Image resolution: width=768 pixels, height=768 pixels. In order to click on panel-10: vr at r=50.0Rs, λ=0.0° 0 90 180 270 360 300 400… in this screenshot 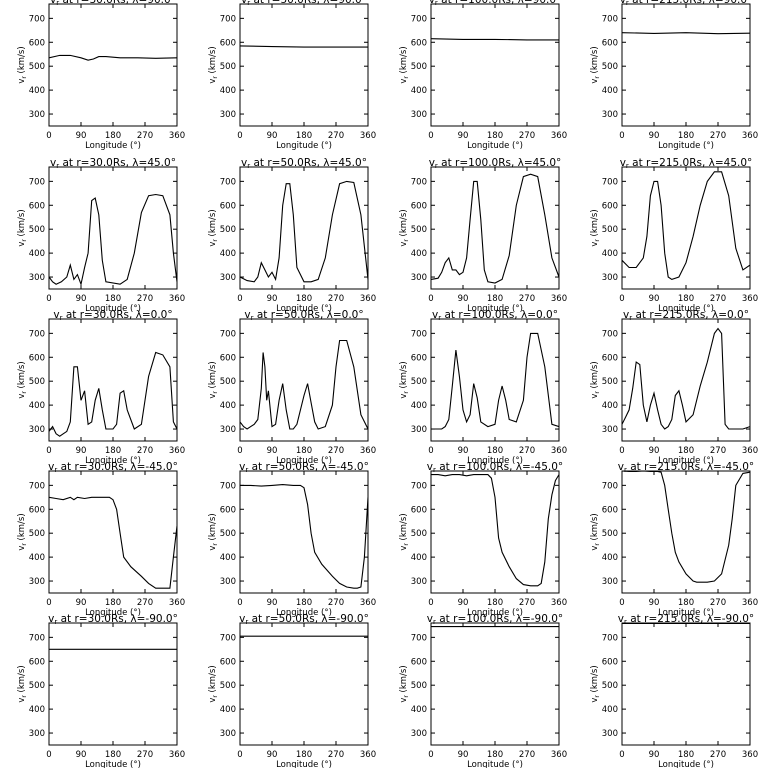, I will do `click(292, 387)`.